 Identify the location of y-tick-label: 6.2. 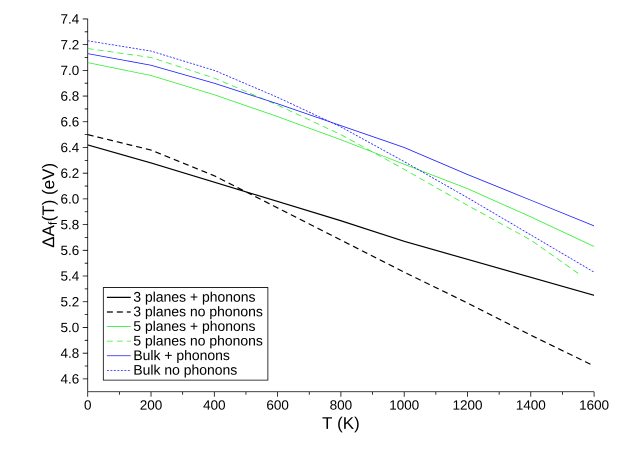
(70, 173).